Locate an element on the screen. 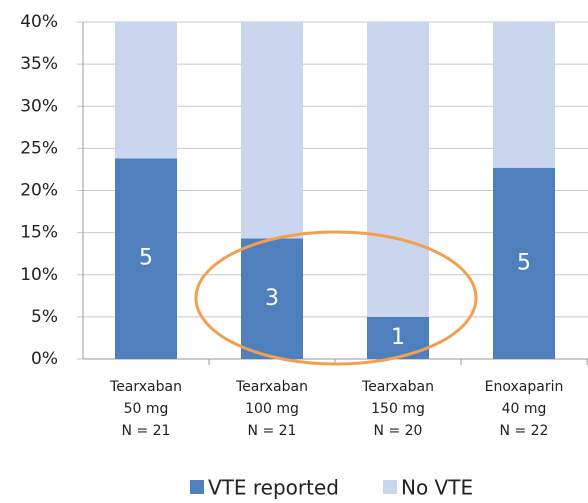 The width and height of the screenshot is (588, 503). y-tick-label: 35% is located at coordinates (39, 64).